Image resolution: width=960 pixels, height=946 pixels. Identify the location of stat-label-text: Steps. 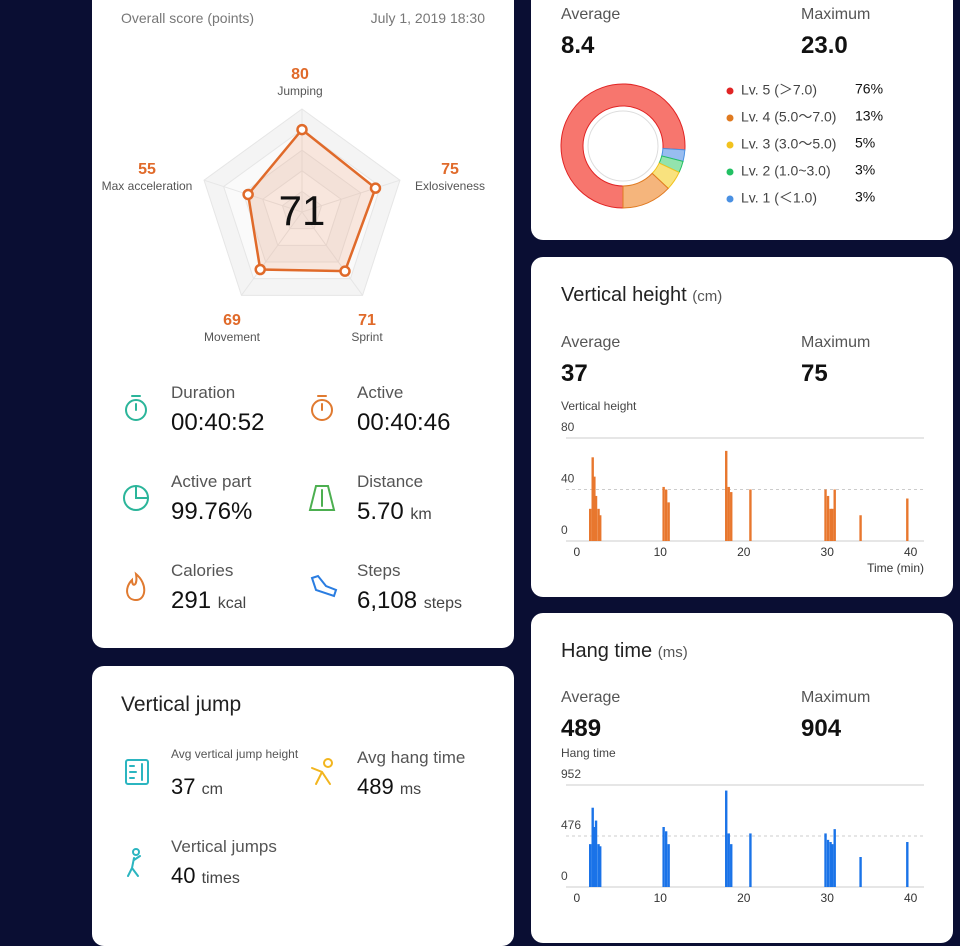
(379, 570).